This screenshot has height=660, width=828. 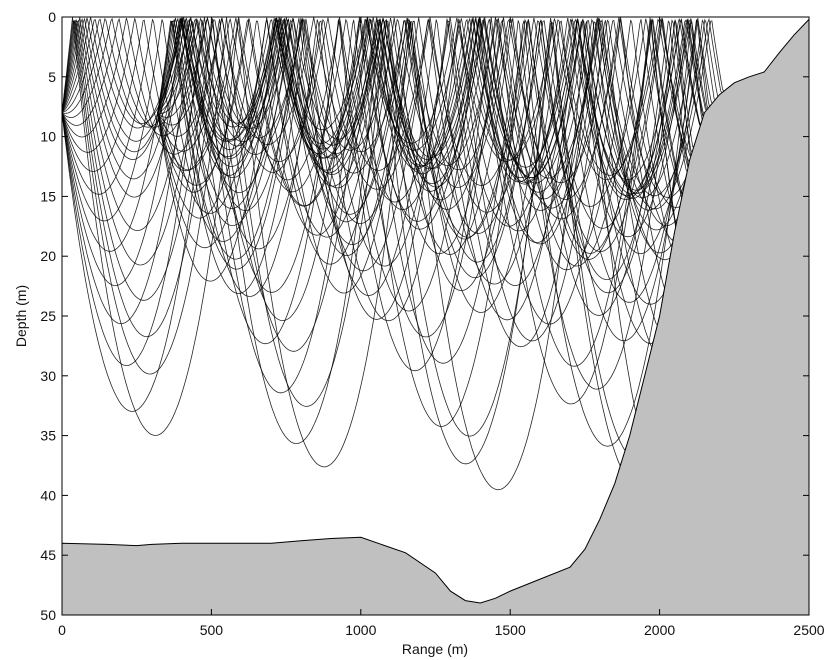 I want to click on x-tick-label: 1000, so click(x=360, y=630).